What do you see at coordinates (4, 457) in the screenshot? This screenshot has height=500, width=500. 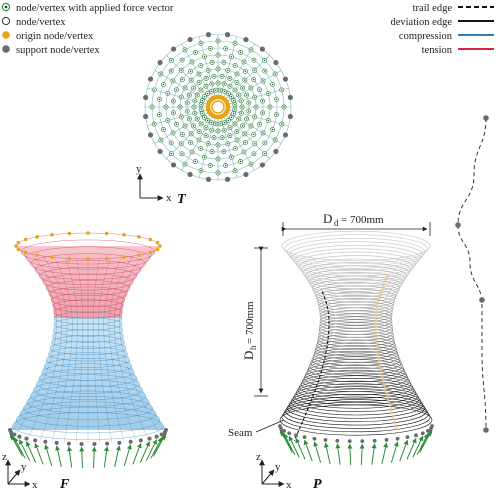 I see `form-axis-z-label: z` at bounding box center [4, 457].